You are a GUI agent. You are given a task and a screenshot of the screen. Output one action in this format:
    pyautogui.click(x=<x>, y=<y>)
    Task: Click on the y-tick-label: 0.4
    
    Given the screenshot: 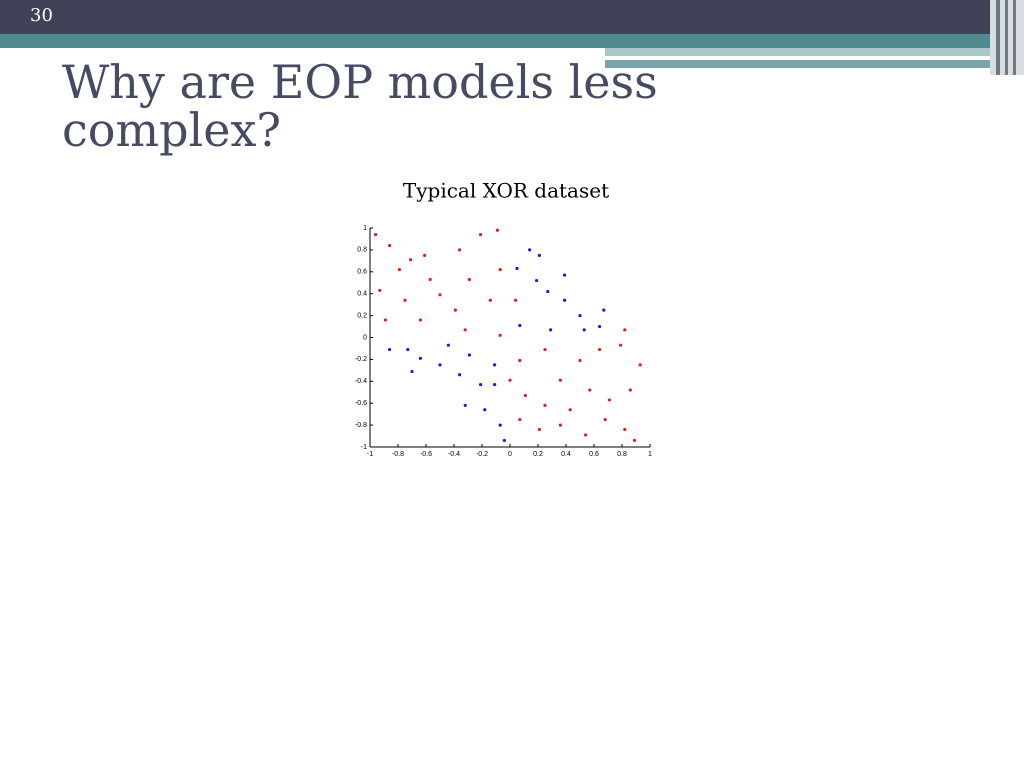 What is the action you would take?
    pyautogui.click(x=362, y=294)
    